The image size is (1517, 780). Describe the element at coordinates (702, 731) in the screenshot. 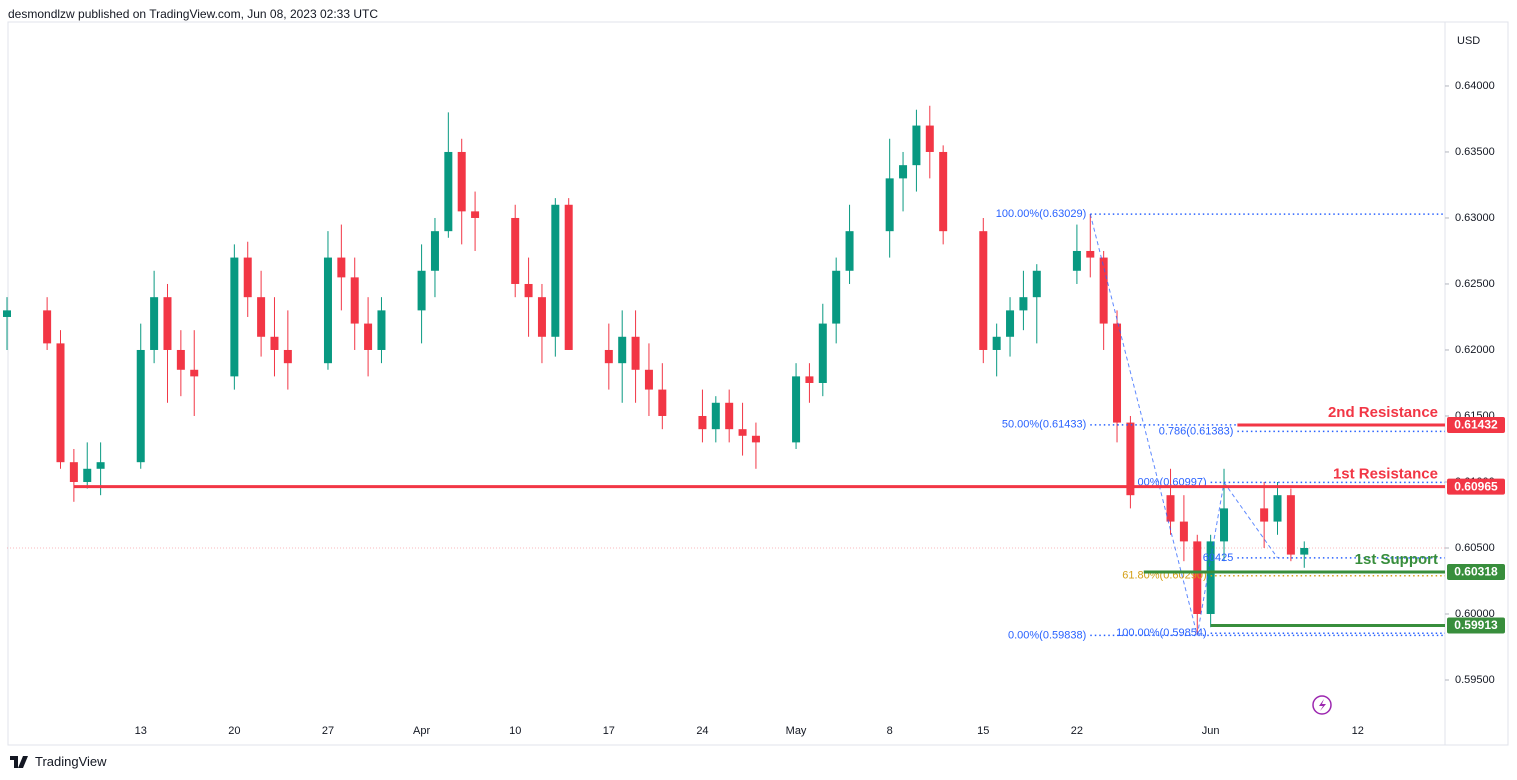

I see `x-tick-label: 24` at that location.